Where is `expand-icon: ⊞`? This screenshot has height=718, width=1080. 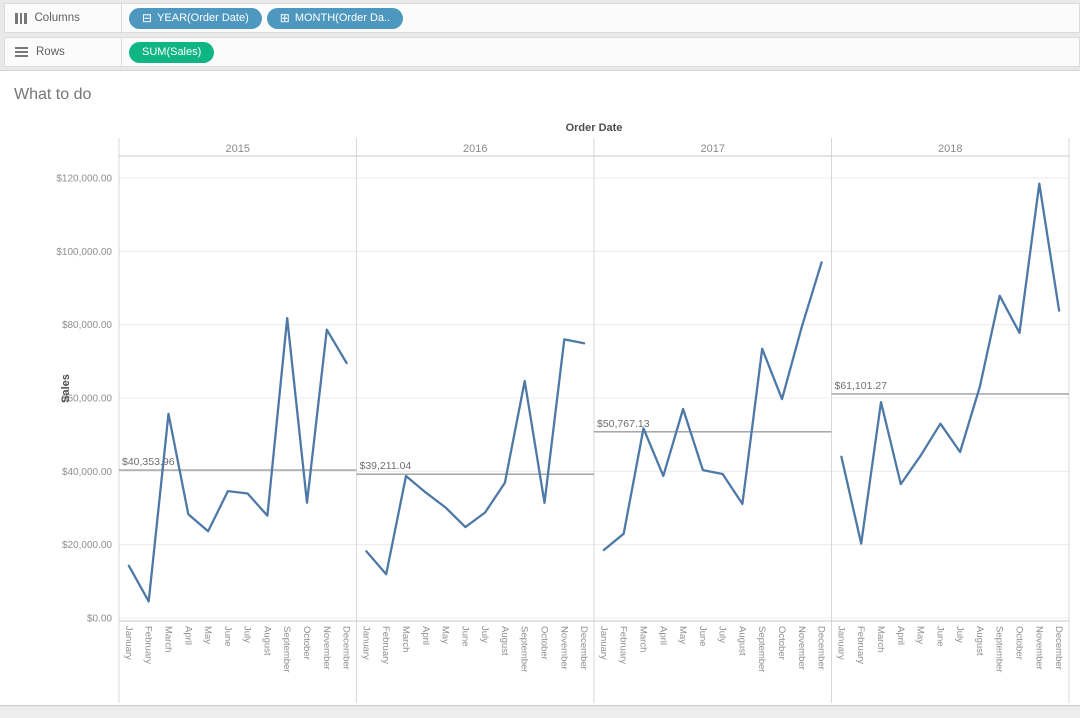
expand-icon: ⊞ is located at coordinates (284, 18).